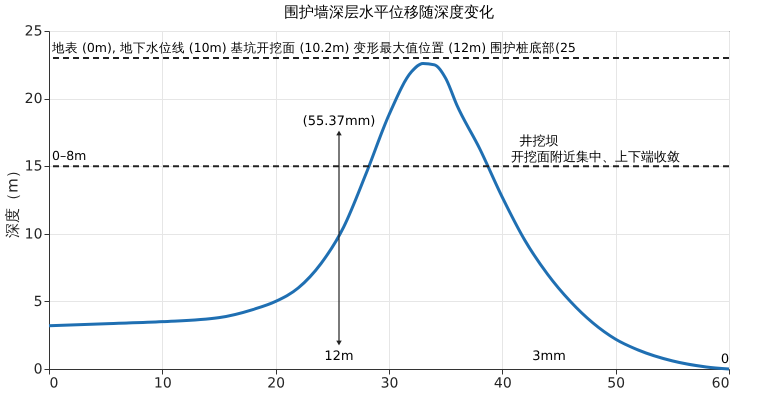 Image resolution: width=760 pixels, height=401 pixels. Describe the element at coordinates (339, 356) in the screenshot. I see `annotation: 12m` at that location.